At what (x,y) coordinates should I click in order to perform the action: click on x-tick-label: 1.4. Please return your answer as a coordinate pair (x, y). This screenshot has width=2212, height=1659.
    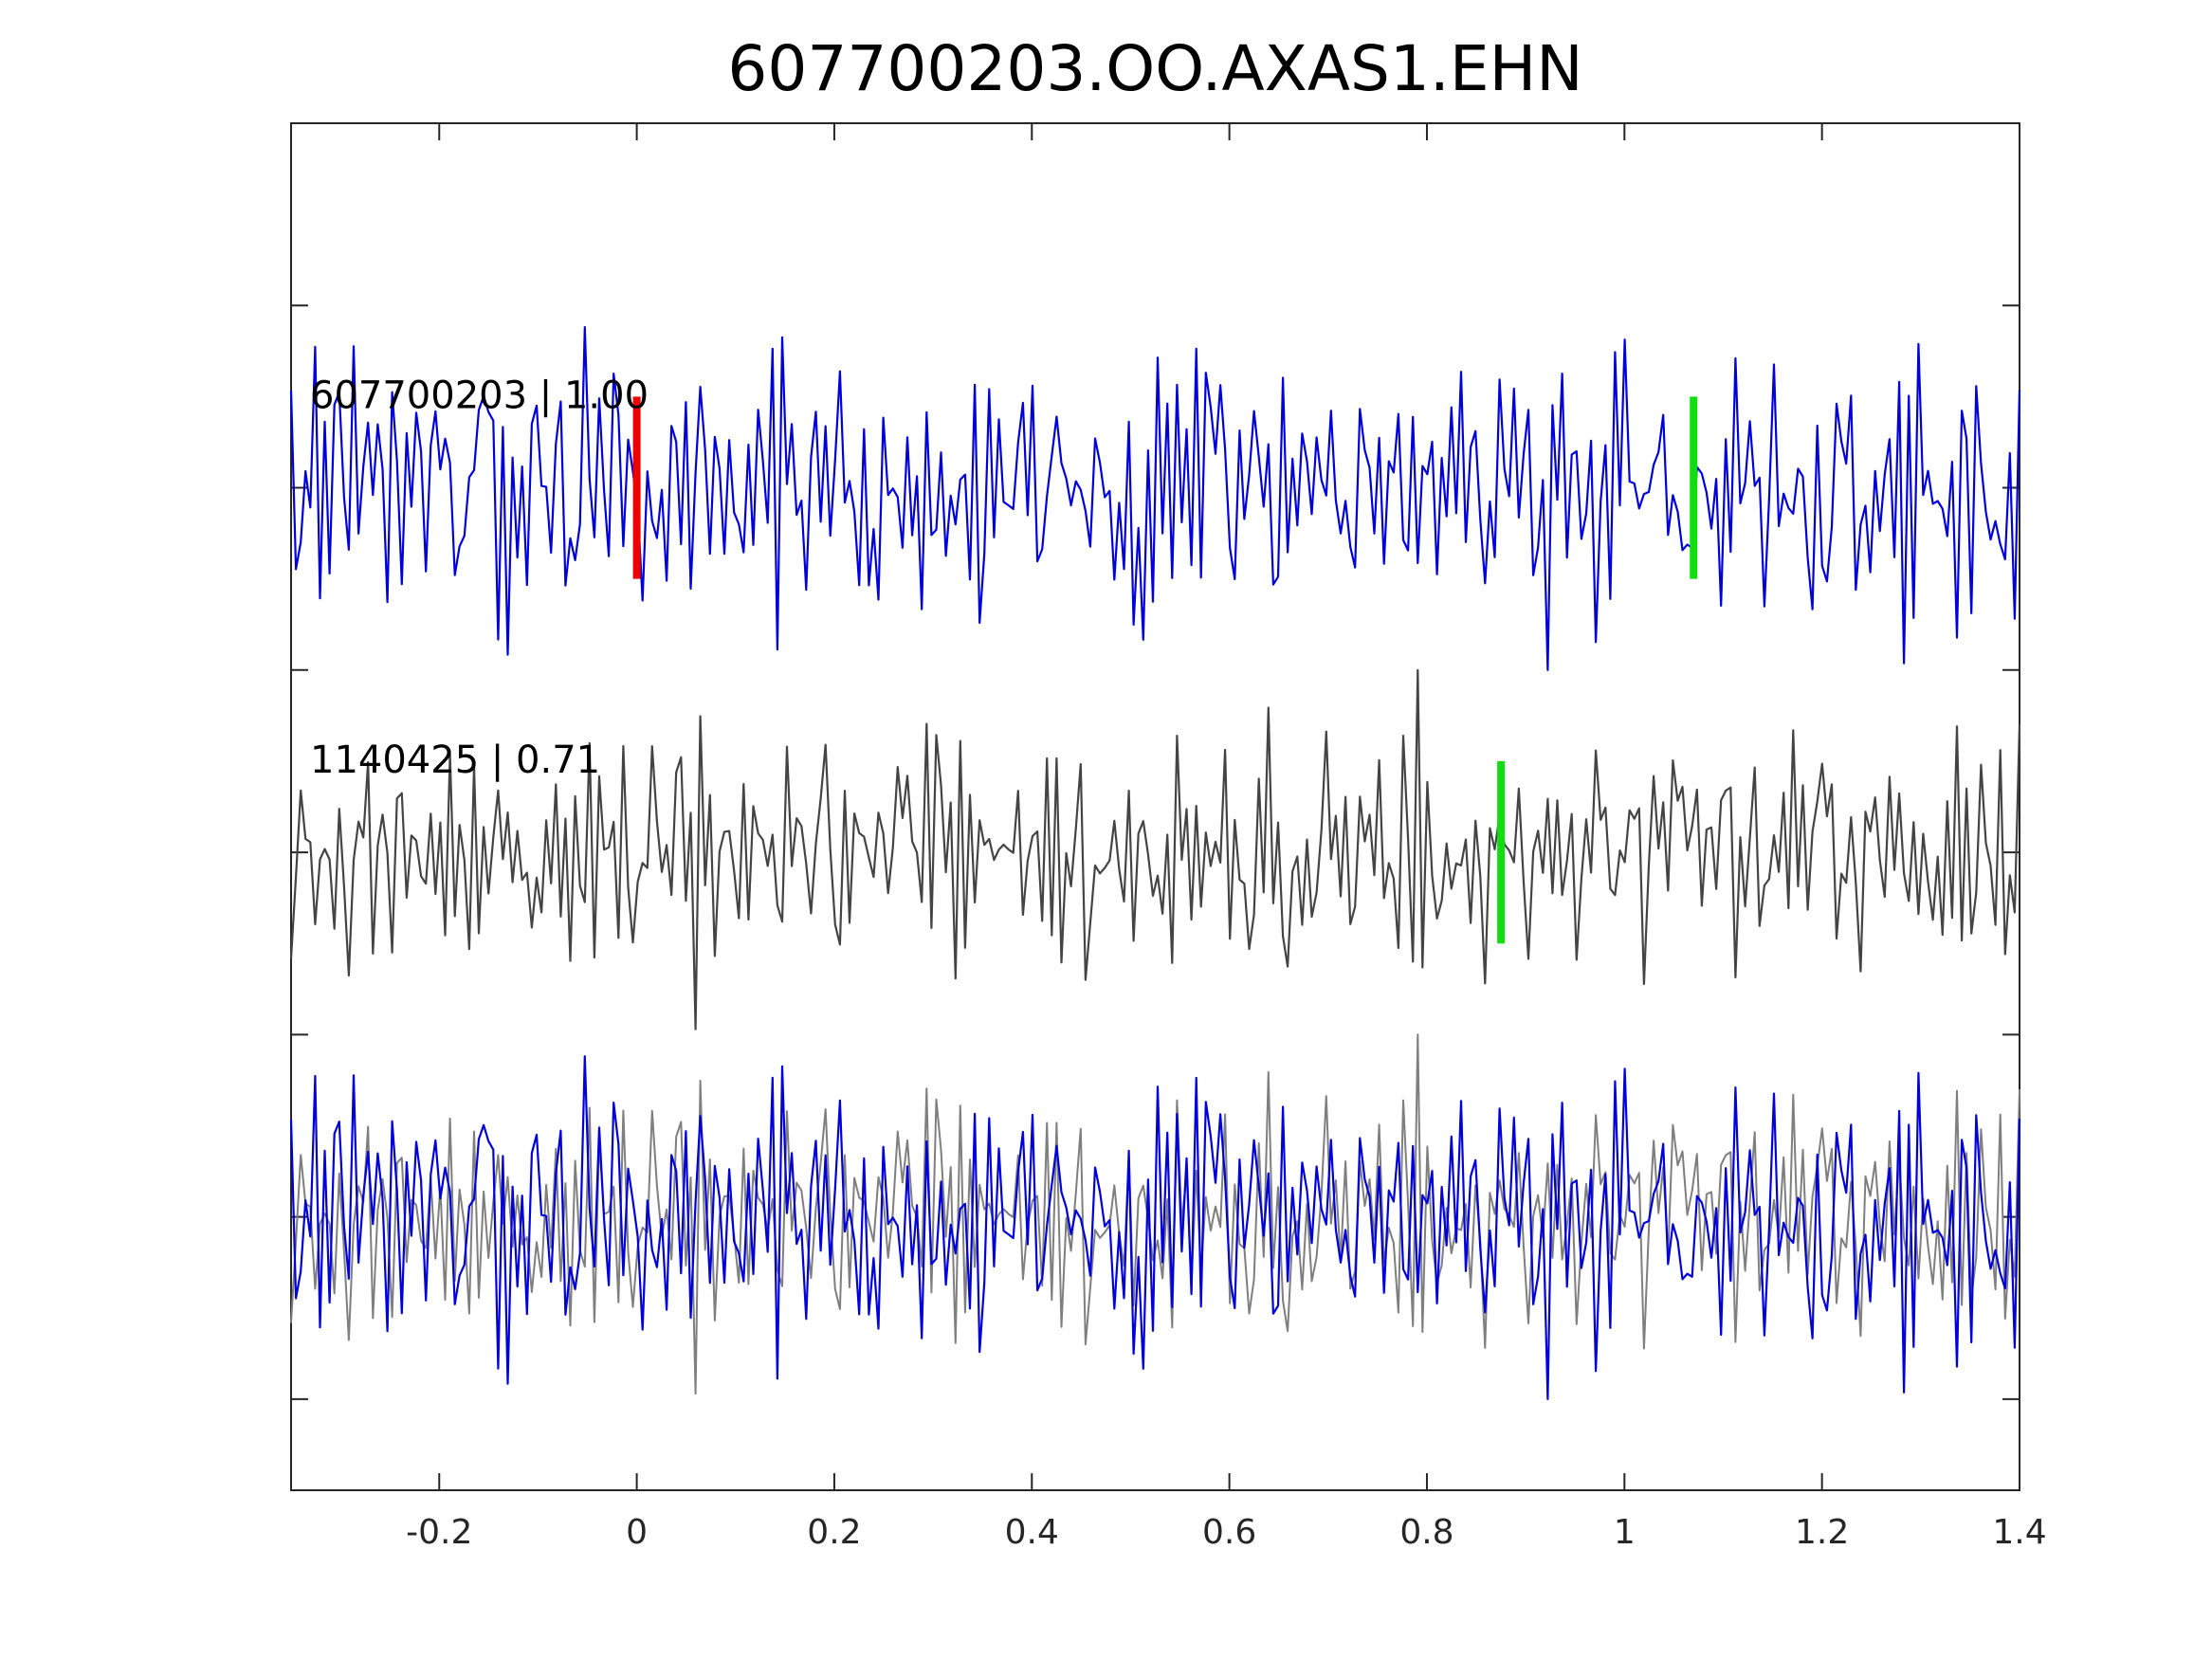
    Looking at the image, I should click on (2019, 1532).